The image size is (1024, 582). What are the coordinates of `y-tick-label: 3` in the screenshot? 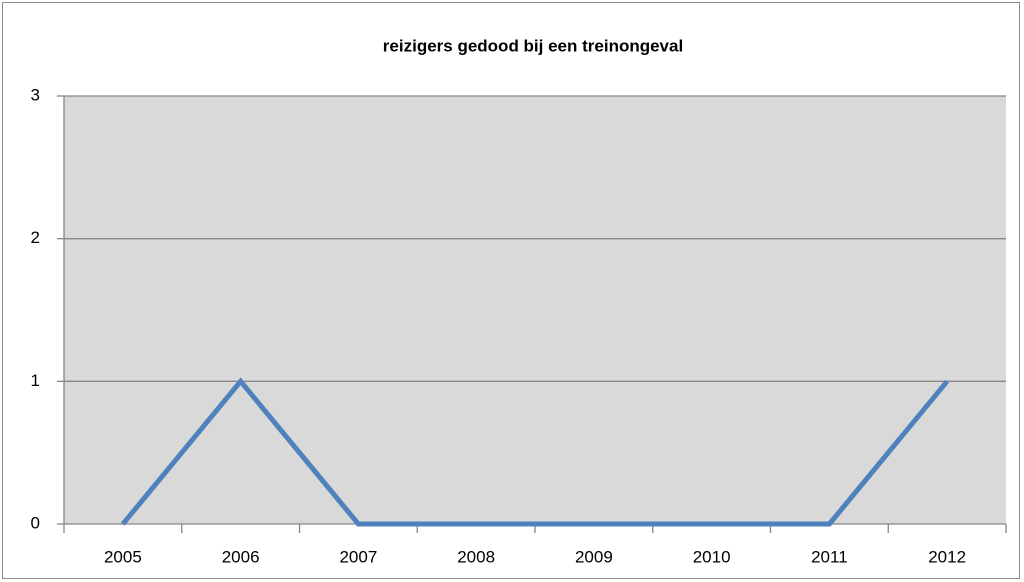 It's located at (35, 94).